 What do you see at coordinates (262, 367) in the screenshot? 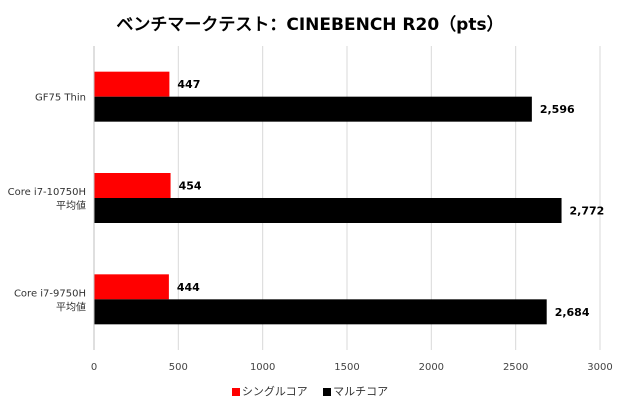
I see `x-tick-label-2: 1000` at bounding box center [262, 367].